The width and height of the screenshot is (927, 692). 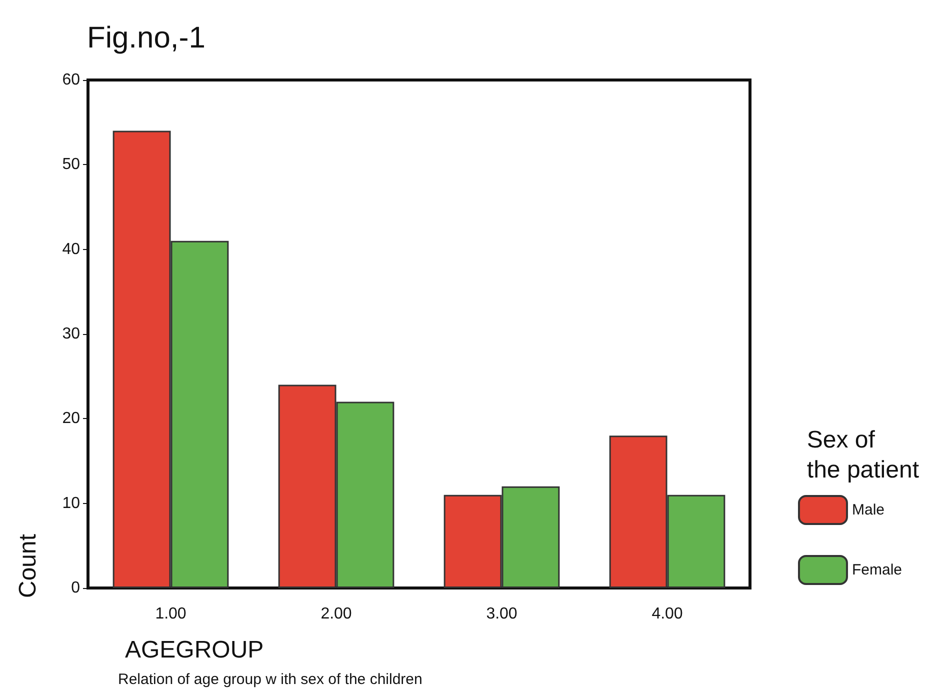 What do you see at coordinates (71, 419) in the screenshot?
I see `y-tick-label: 20` at bounding box center [71, 419].